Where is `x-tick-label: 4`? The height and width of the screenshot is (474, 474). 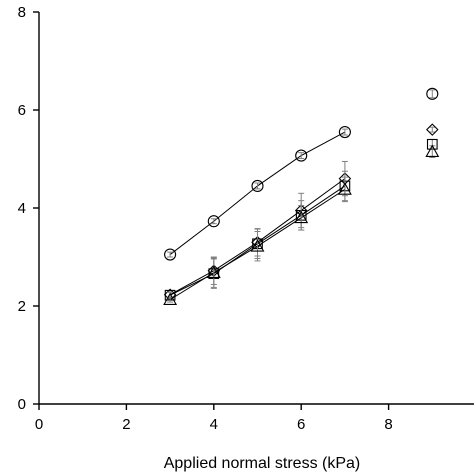
x-tick-label: 4 is located at coordinates (214, 424).